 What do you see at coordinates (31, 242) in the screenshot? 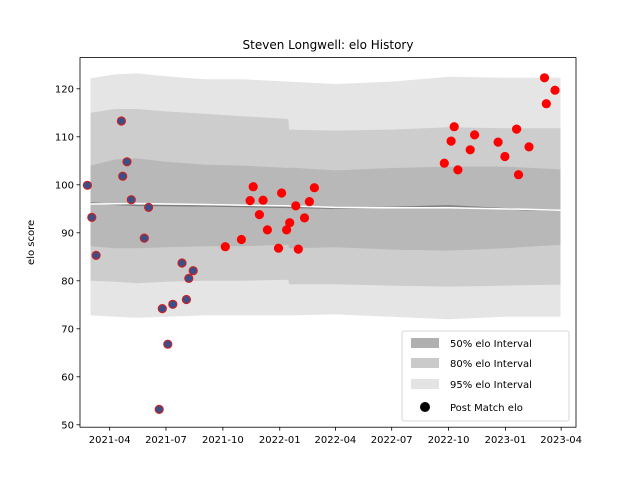
I see `y-axis-label: elo score` at bounding box center [31, 242].